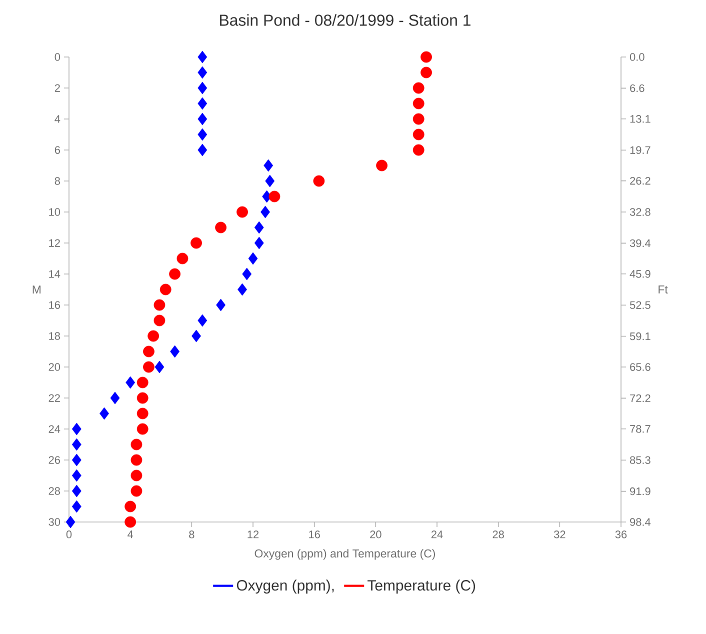  Describe the element at coordinates (640, 305) in the screenshot. I see `y2-tick-label: 52.5` at that location.